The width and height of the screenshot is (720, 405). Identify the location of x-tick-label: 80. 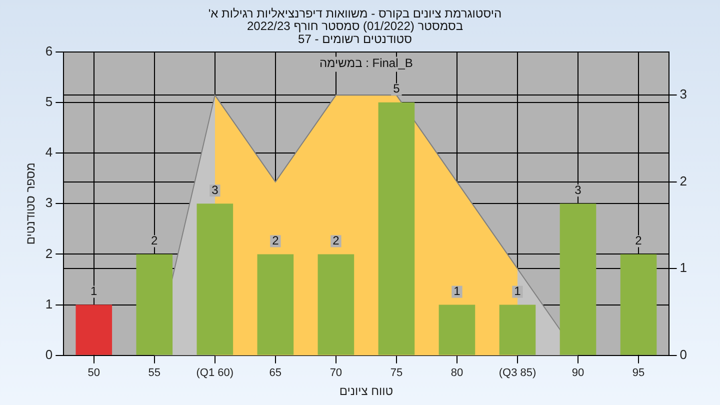
(457, 373).